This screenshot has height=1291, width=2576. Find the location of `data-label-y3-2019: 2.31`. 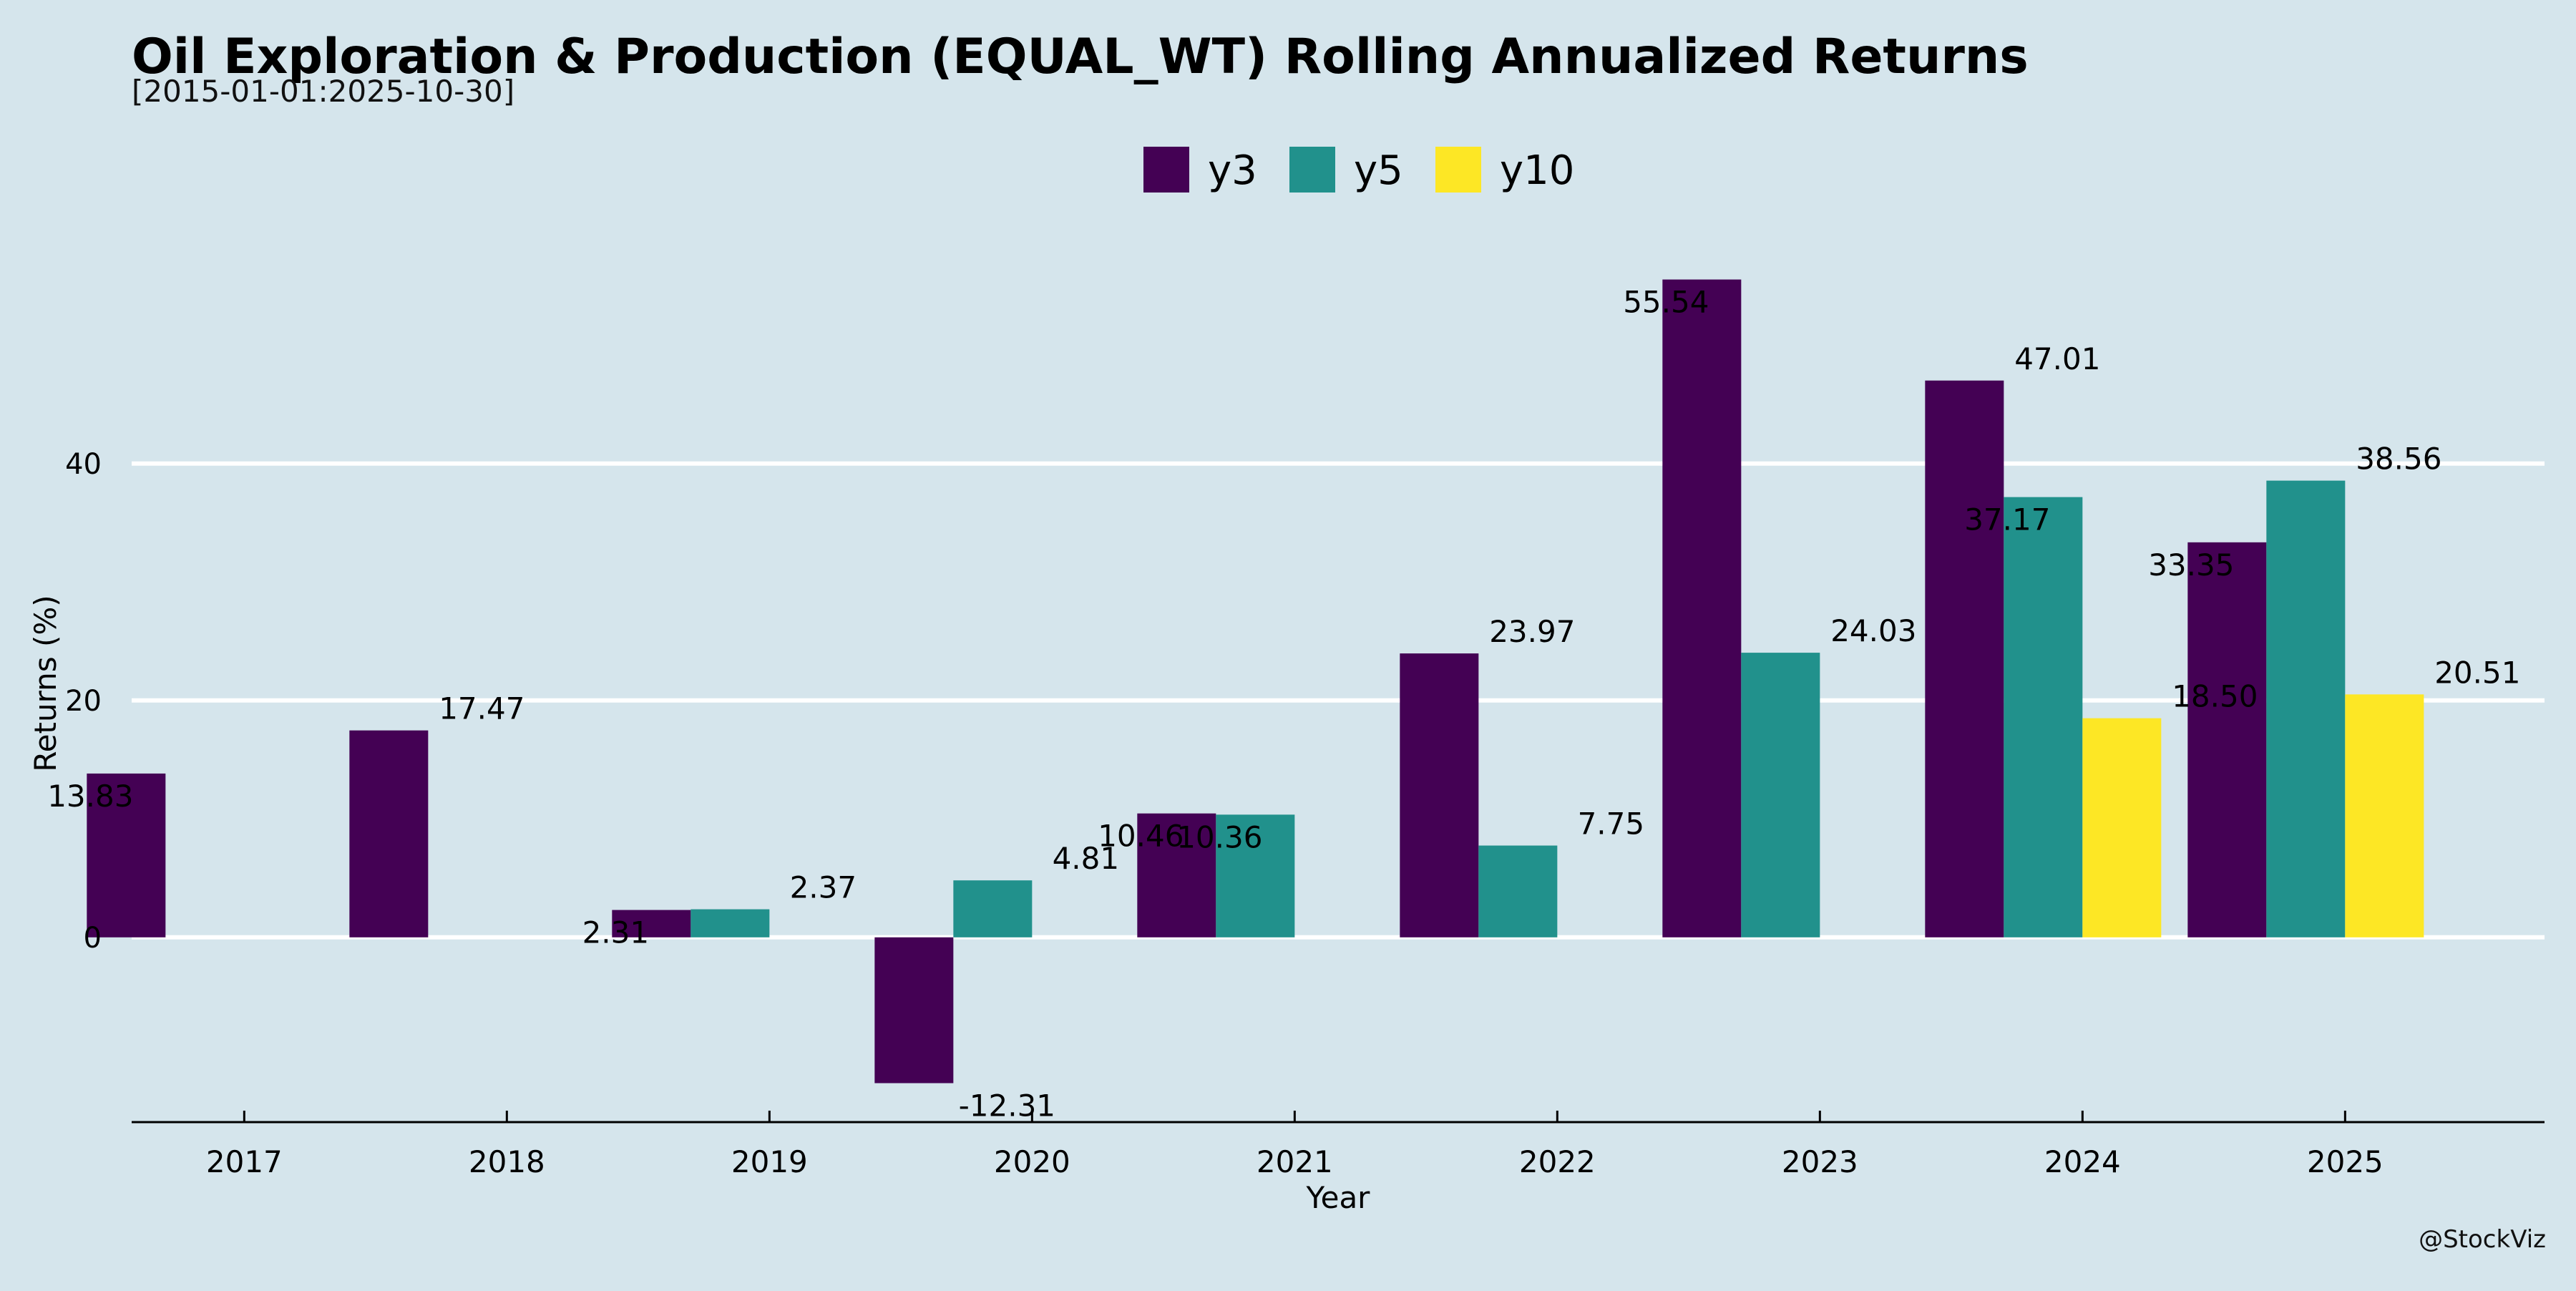

data-label-y3-2019: 2.31 is located at coordinates (616, 932).